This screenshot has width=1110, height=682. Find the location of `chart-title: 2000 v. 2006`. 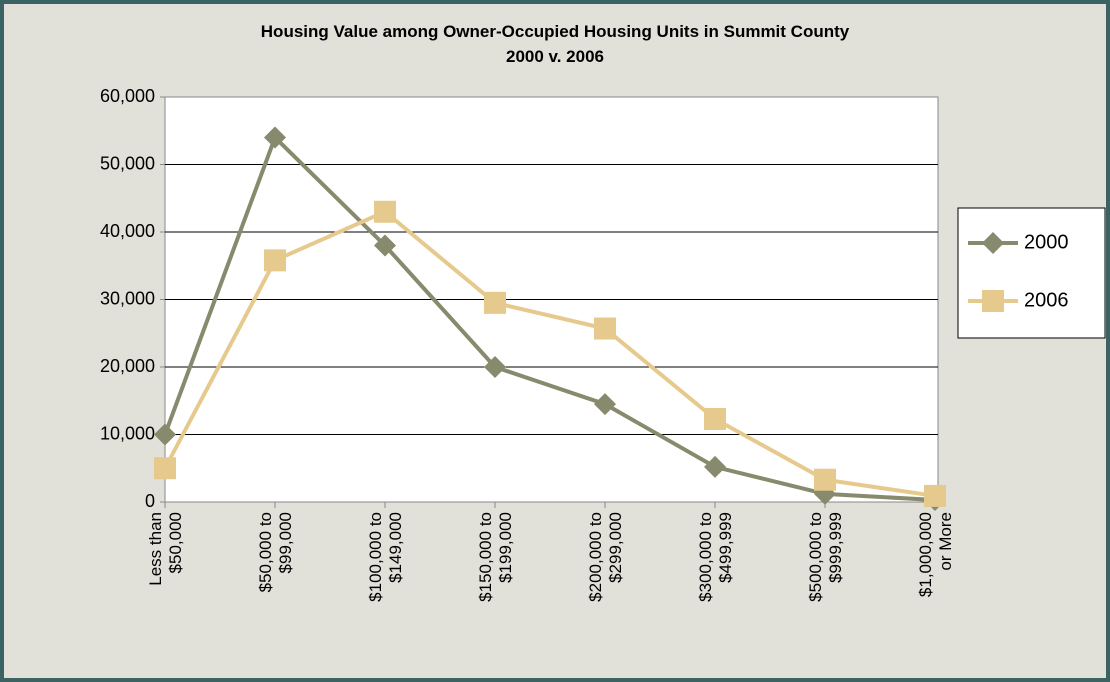

chart-title: 2000 v. 2006 is located at coordinates (555, 56).